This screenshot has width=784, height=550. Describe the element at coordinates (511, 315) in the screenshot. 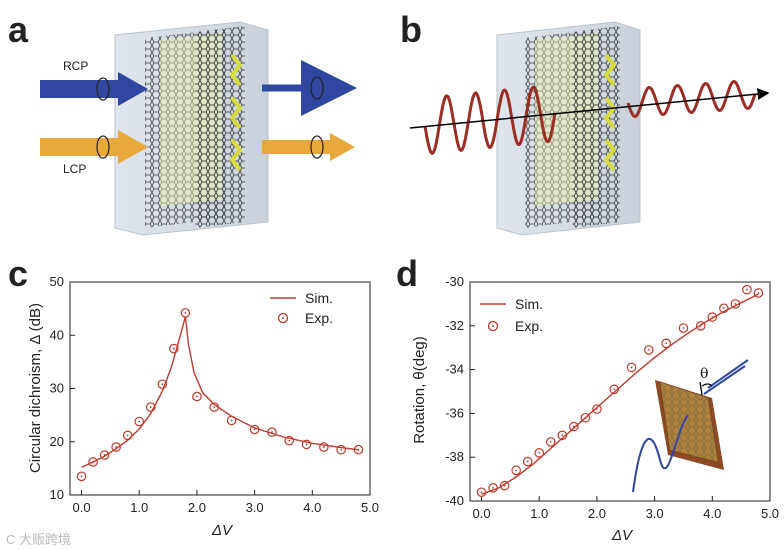

I see `legend-d: Sim. Exp.` at that location.